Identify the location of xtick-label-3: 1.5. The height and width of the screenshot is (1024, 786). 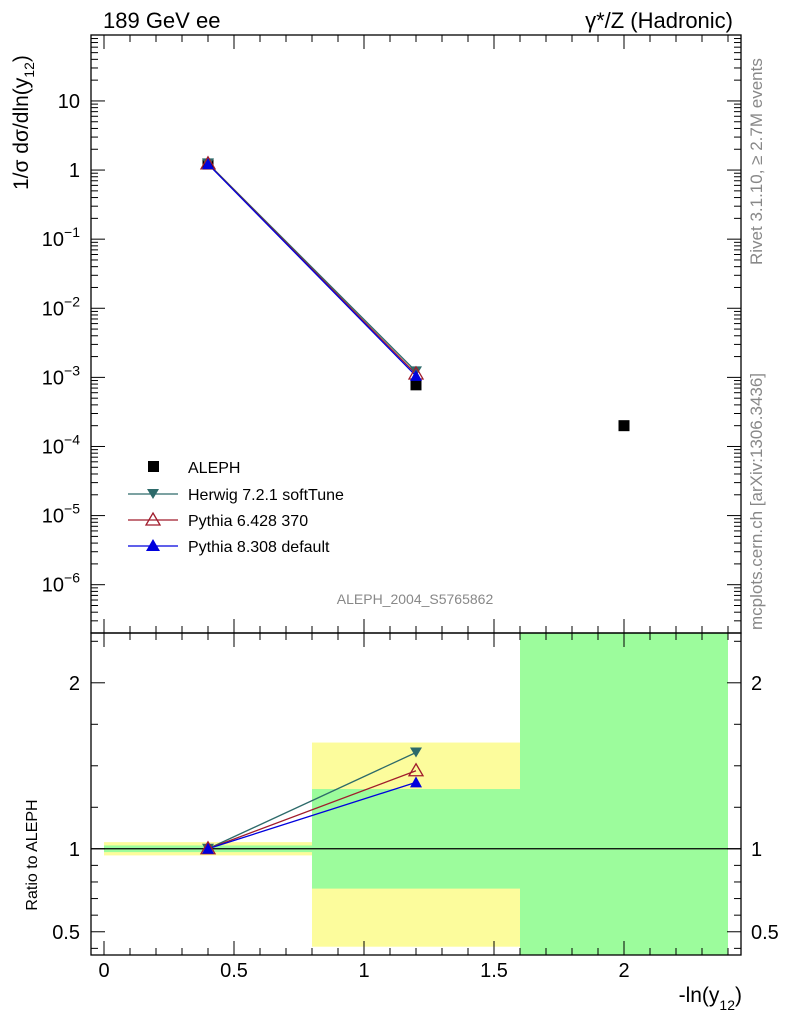
(494, 971).